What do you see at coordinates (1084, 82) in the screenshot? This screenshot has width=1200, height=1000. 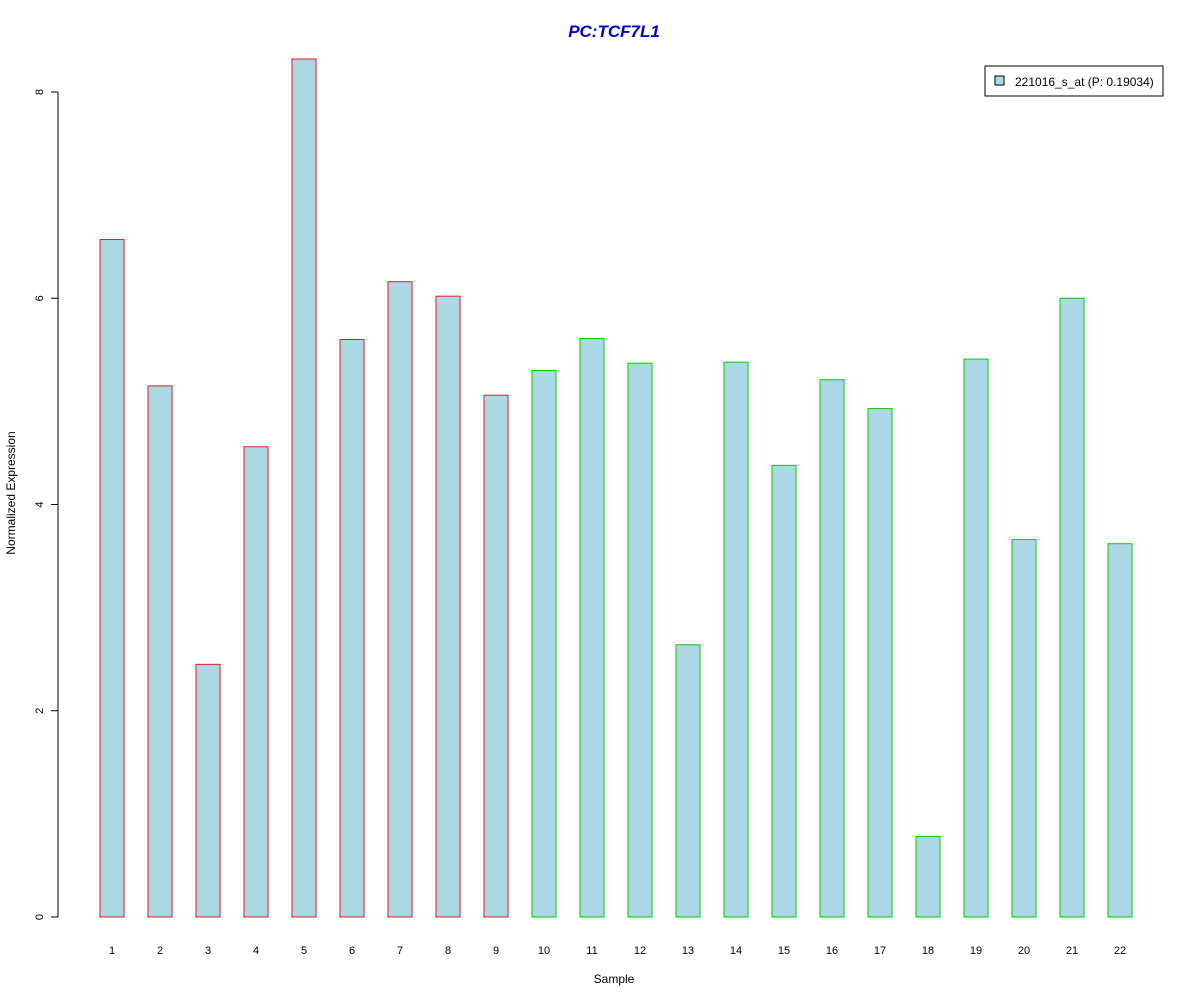 I see `legend-label: 221016_s_at (P: 0.19034)` at bounding box center [1084, 82].